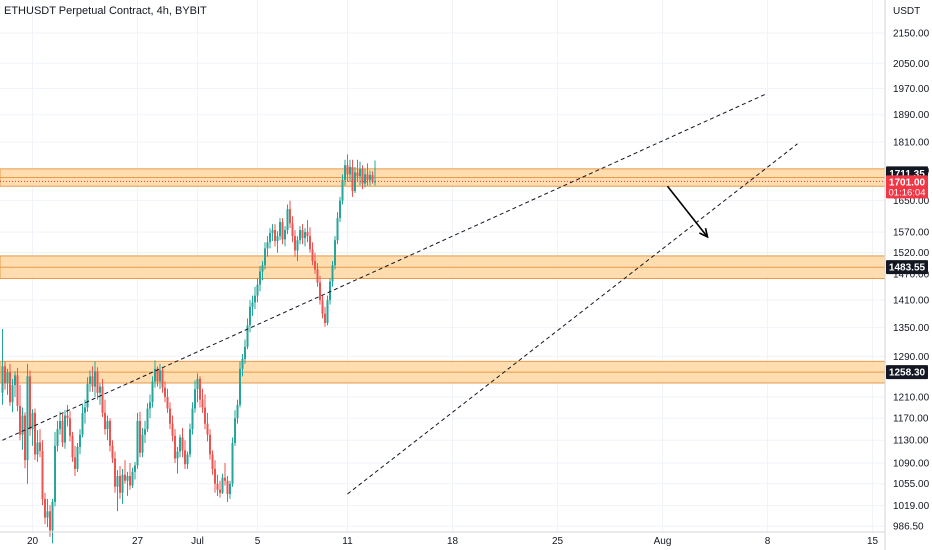 Image resolution: width=932 pixels, height=550 pixels. What do you see at coordinates (33, 541) in the screenshot?
I see `time-tick-label: 20` at bounding box center [33, 541].